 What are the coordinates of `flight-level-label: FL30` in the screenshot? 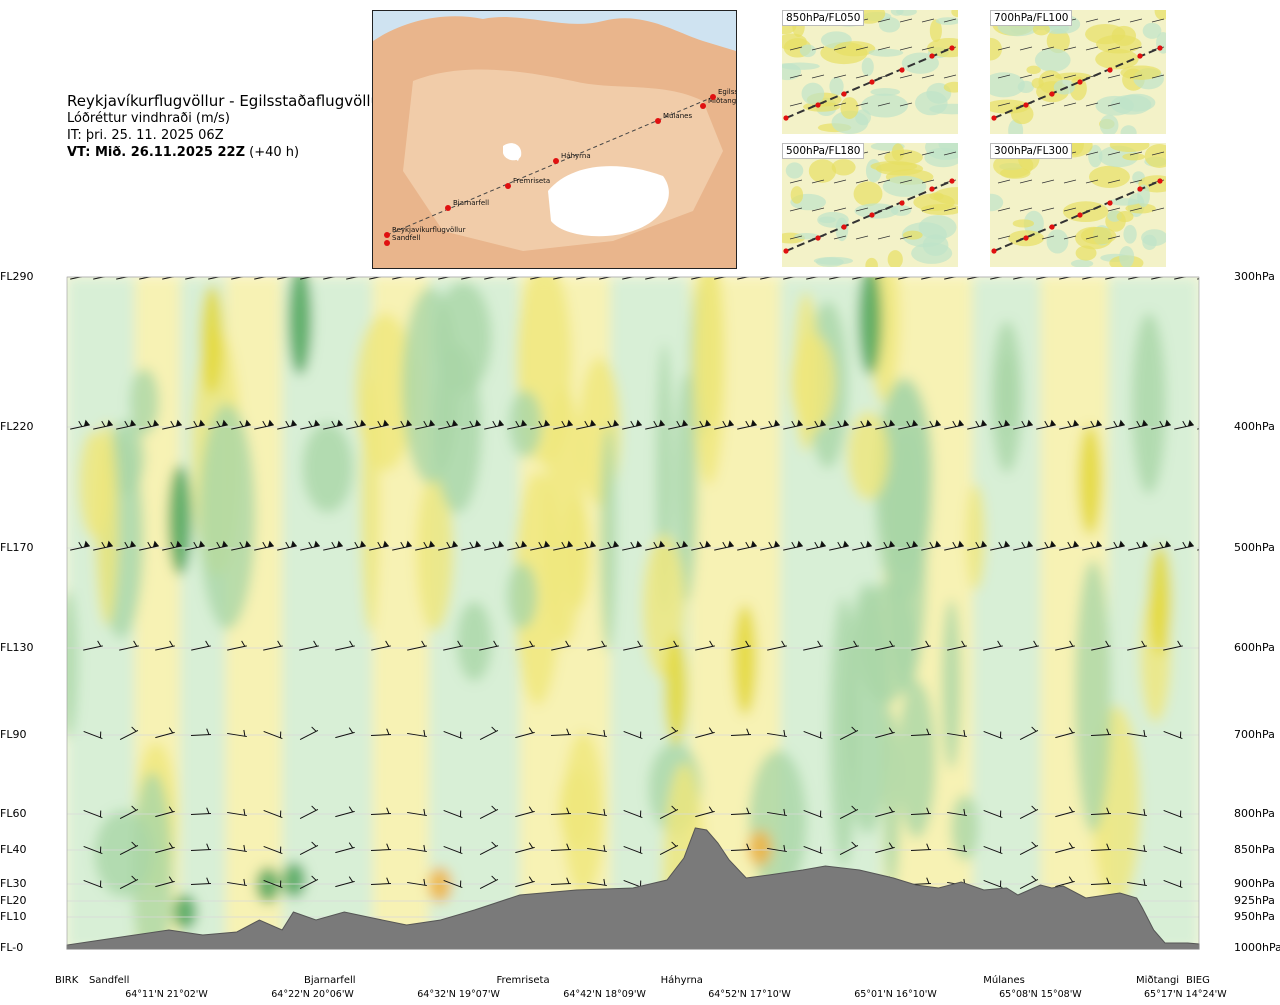 It's located at (13, 883).